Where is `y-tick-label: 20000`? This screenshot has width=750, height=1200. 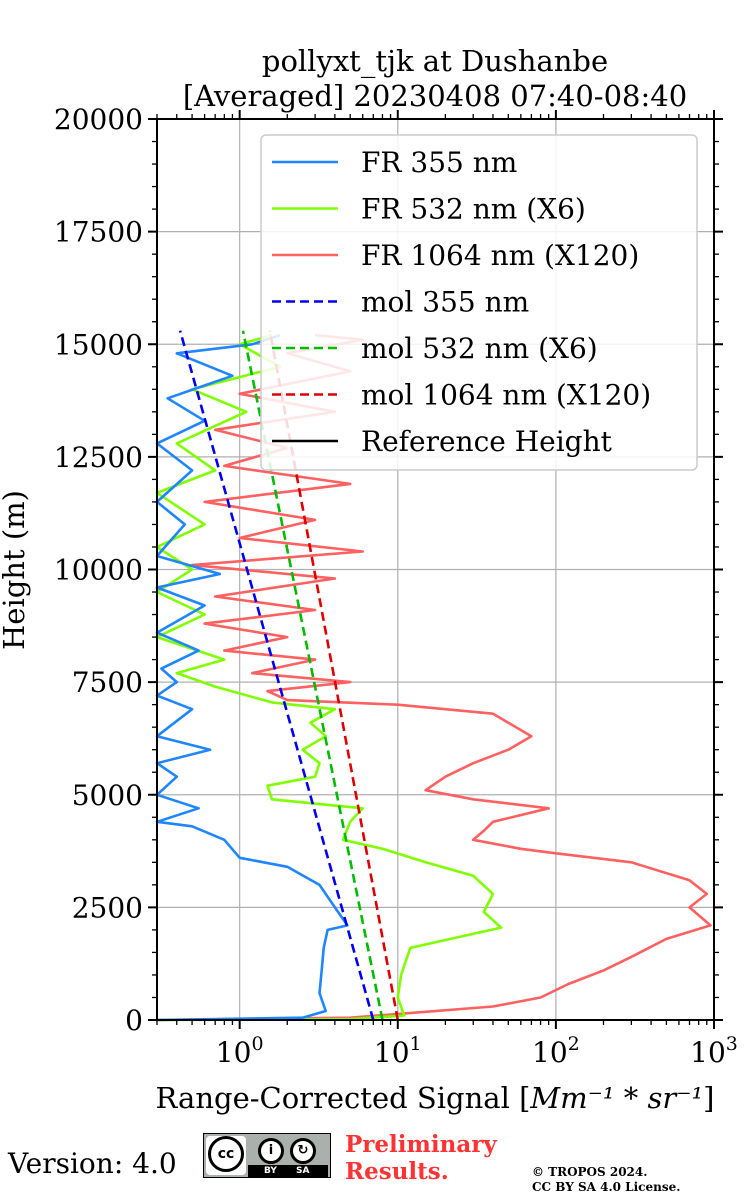 y-tick-label: 20000 is located at coordinates (98, 119).